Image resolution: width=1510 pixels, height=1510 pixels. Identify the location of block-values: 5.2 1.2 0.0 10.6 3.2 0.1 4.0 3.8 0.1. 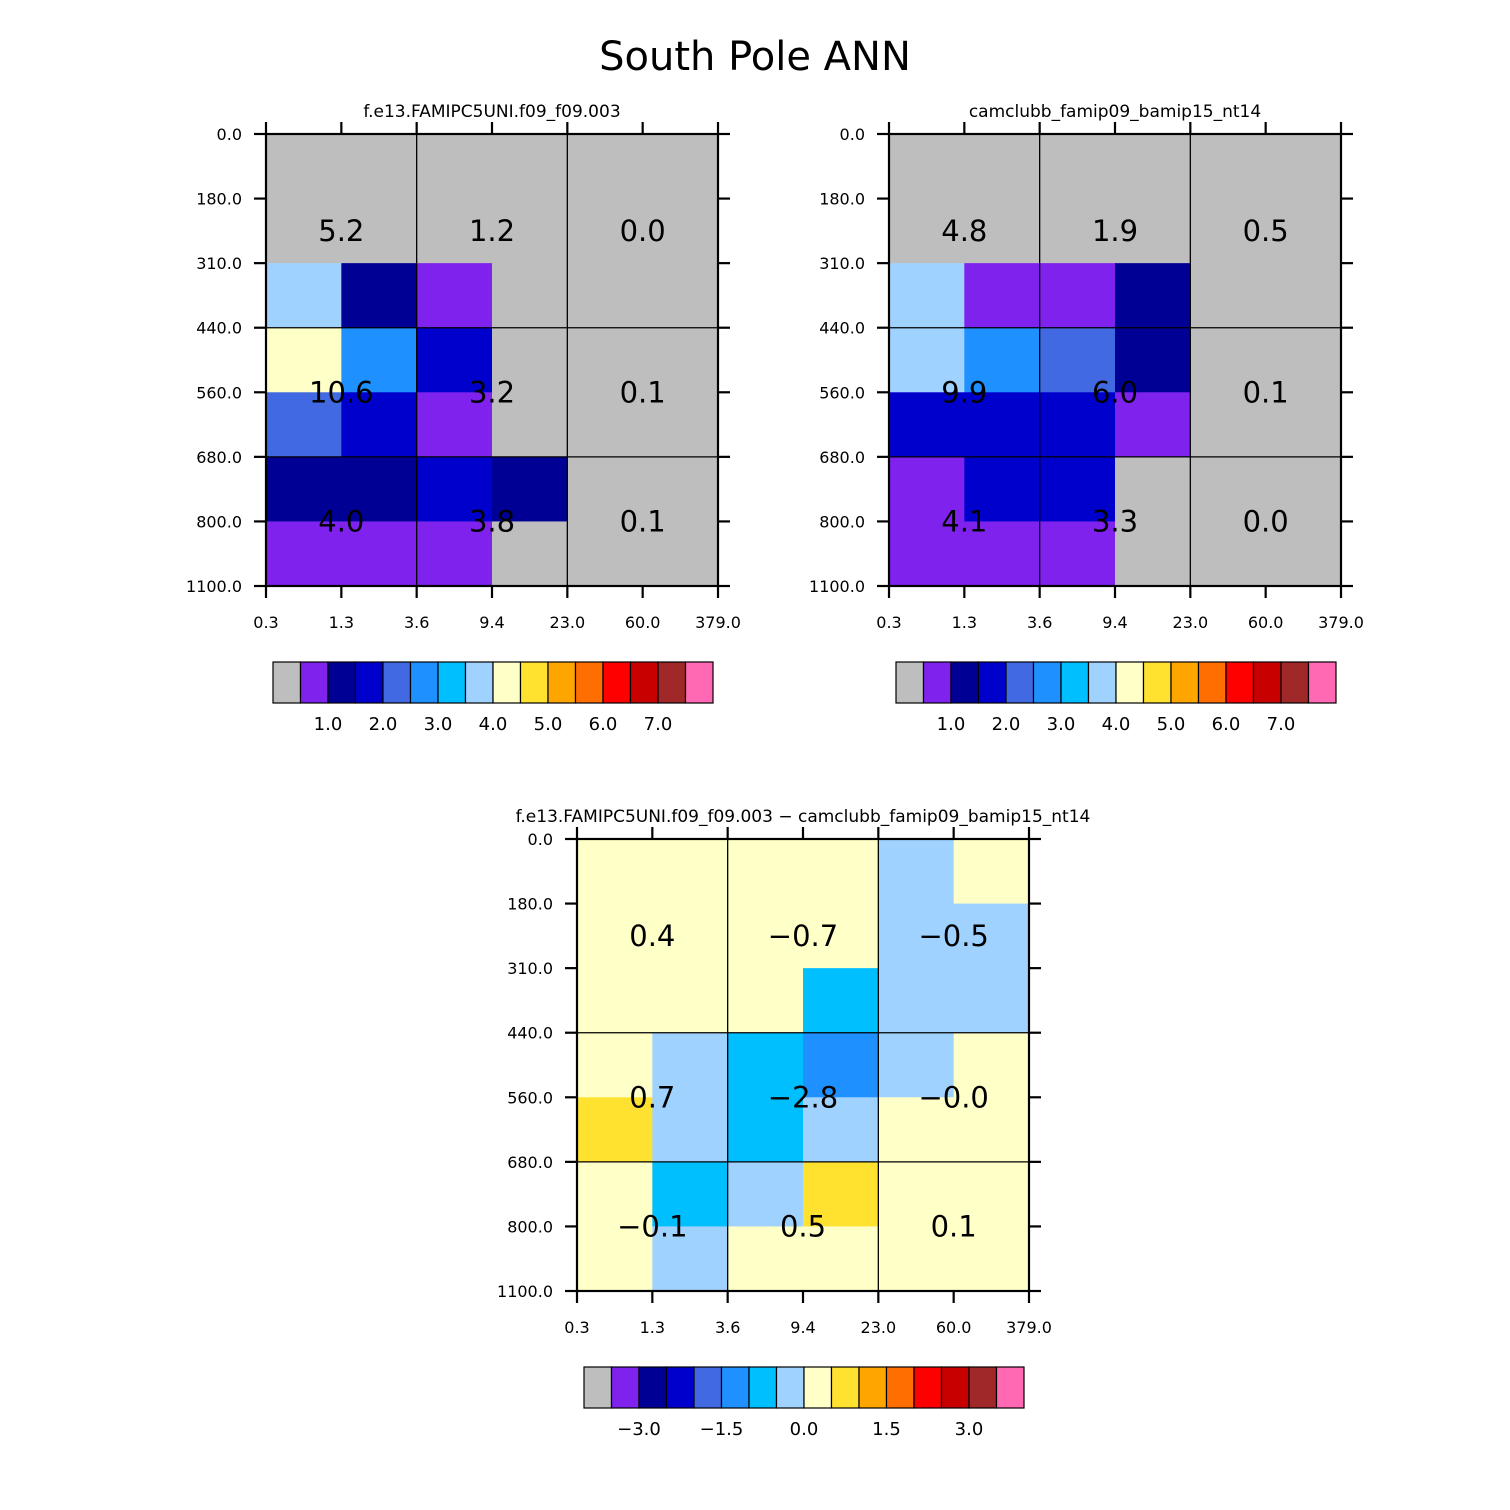
(487, 376).